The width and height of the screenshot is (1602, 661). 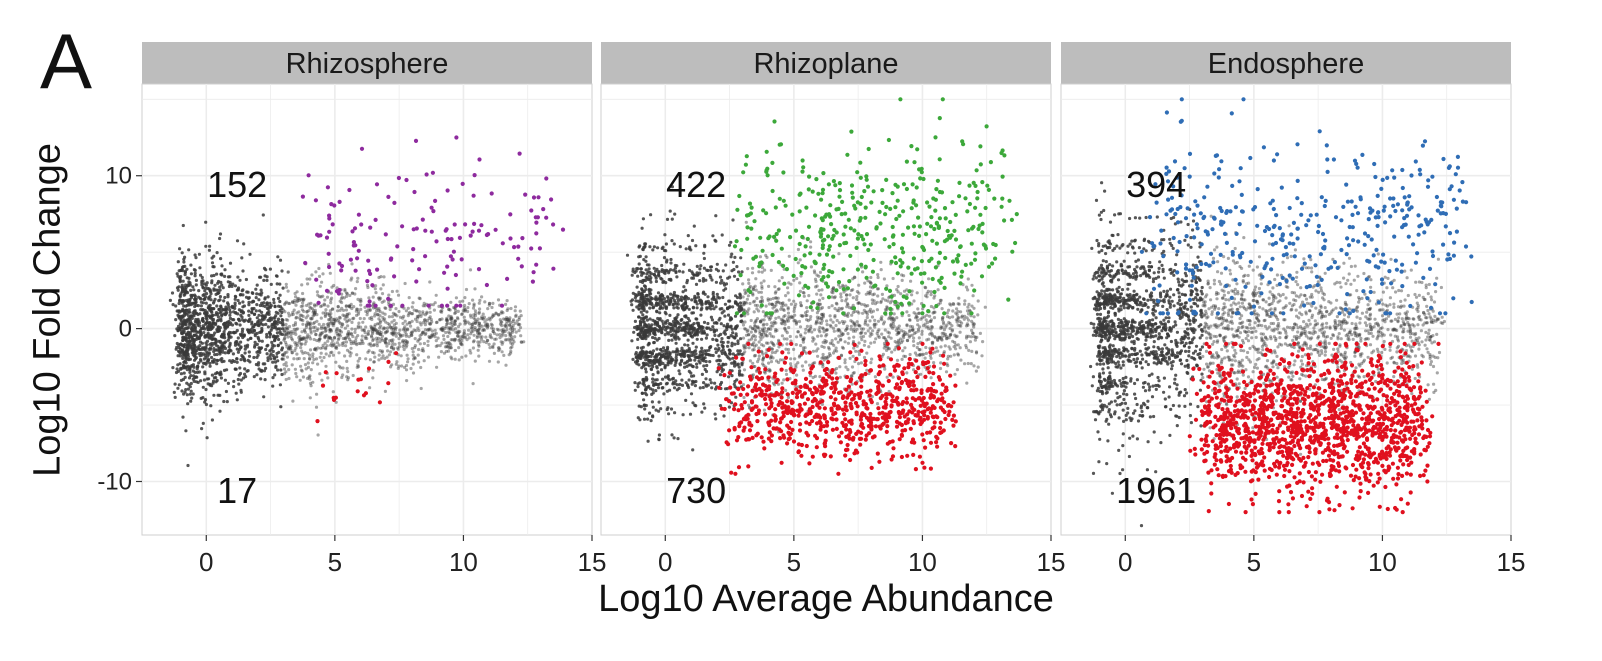 What do you see at coordinates (396, 353) in the screenshot?
I see `depleted-point` at bounding box center [396, 353].